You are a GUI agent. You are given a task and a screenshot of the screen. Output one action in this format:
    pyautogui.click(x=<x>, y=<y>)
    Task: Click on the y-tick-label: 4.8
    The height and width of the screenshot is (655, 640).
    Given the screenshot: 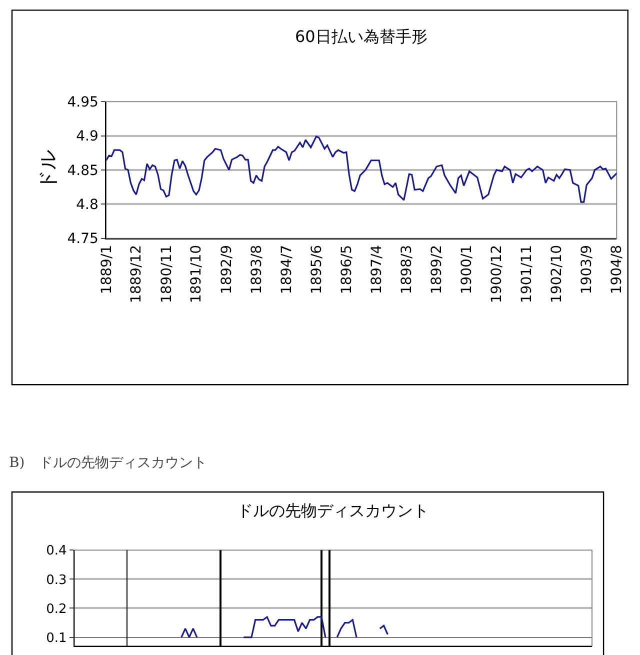 What is the action you would take?
    pyautogui.click(x=87, y=205)
    